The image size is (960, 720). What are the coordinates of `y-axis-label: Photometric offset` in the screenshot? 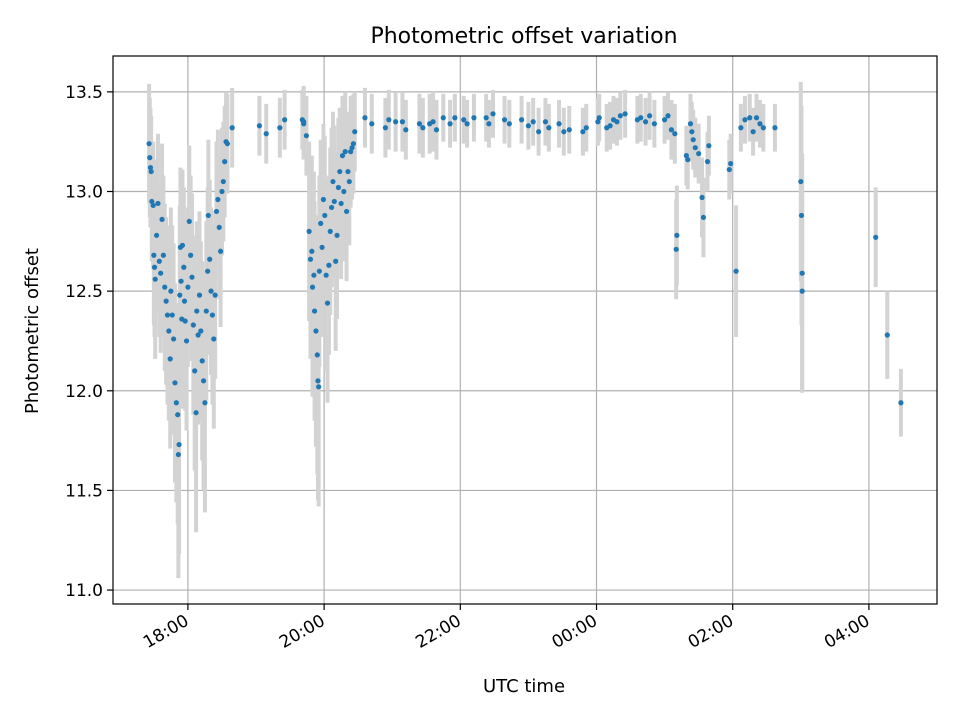 It's located at (32, 331).